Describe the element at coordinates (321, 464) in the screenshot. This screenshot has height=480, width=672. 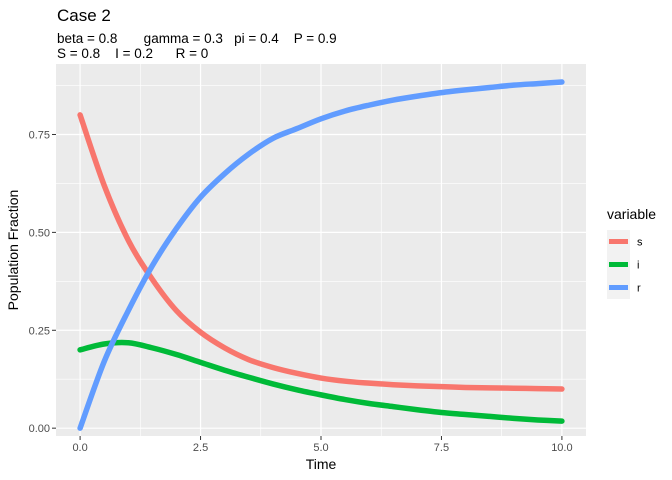
I see `x-axis-title: Time` at that location.